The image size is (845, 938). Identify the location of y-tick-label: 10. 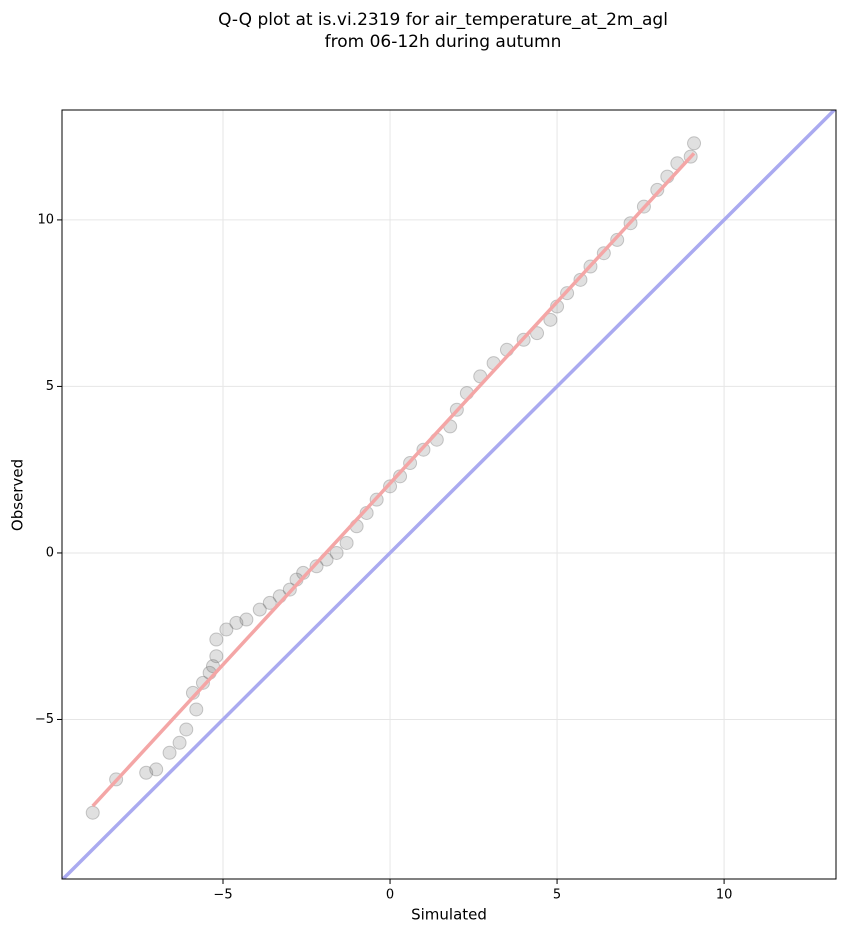
(45, 219).